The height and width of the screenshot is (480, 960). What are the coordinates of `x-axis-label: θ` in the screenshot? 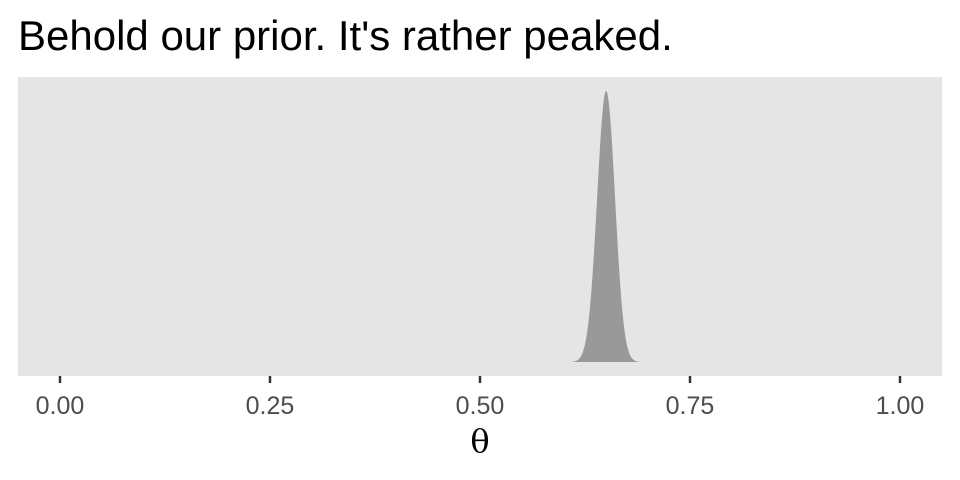 It's located at (479, 441).